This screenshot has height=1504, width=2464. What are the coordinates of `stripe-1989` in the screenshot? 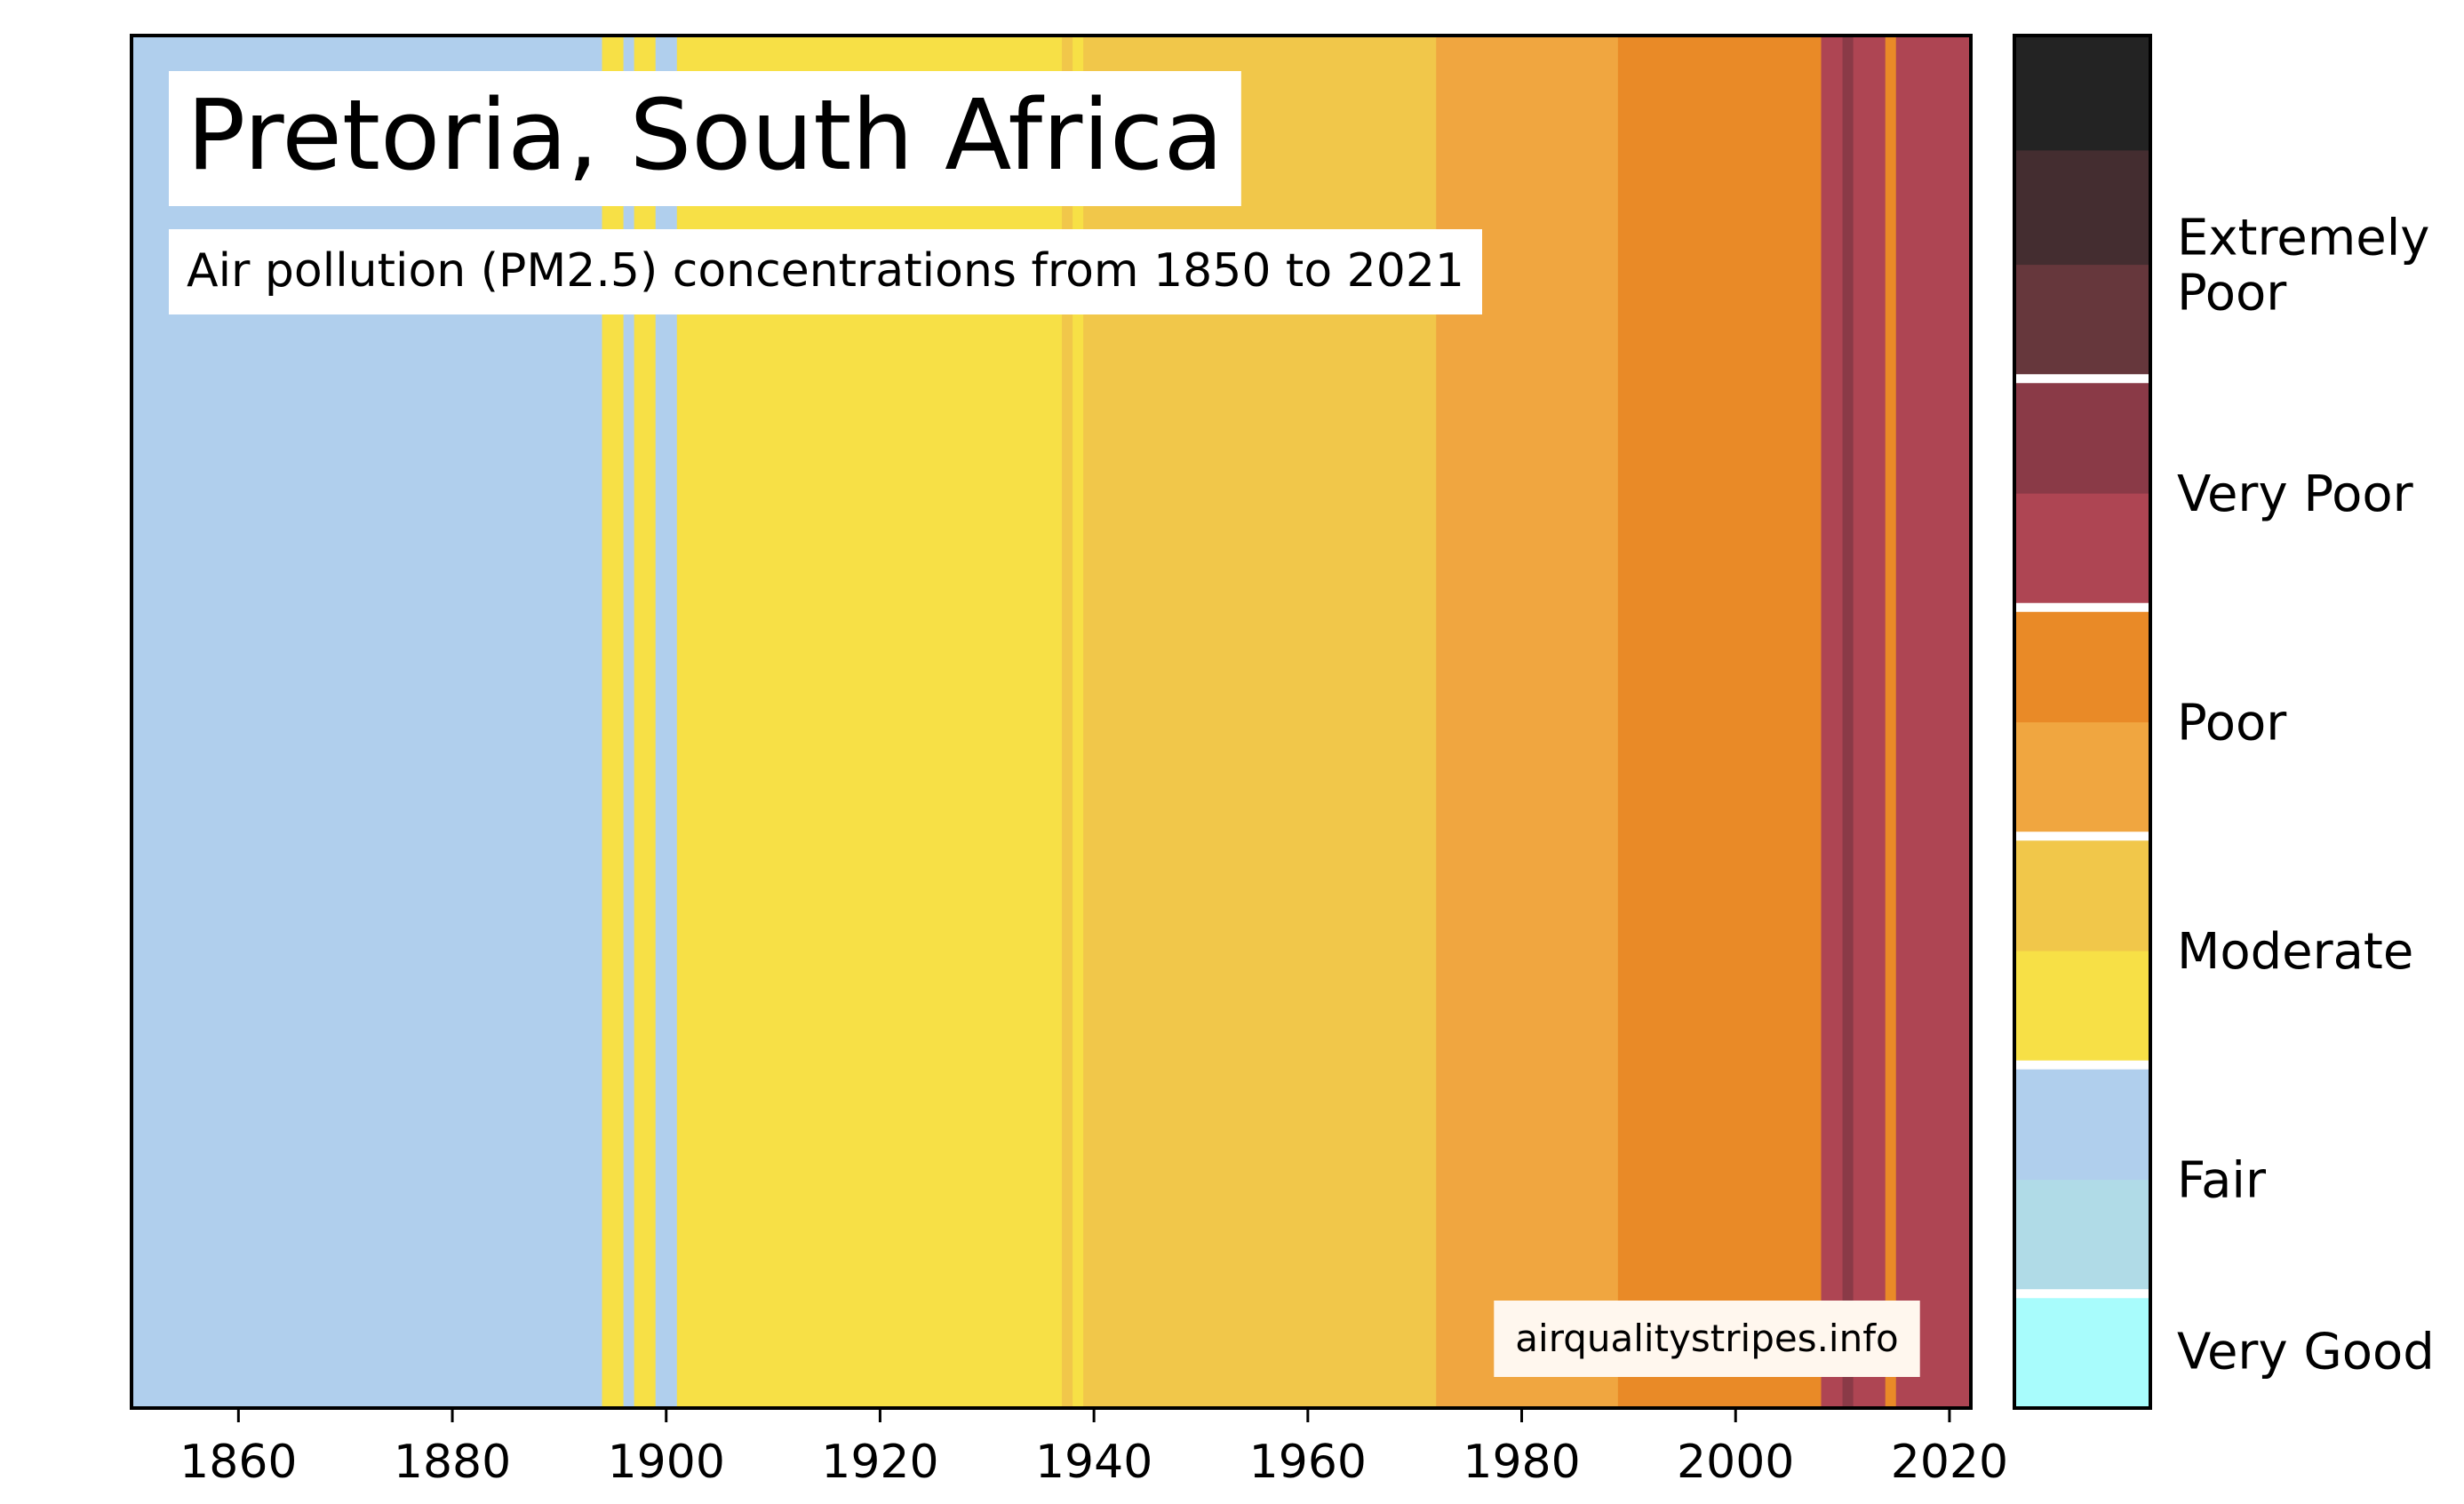 It's located at (1719, 722).